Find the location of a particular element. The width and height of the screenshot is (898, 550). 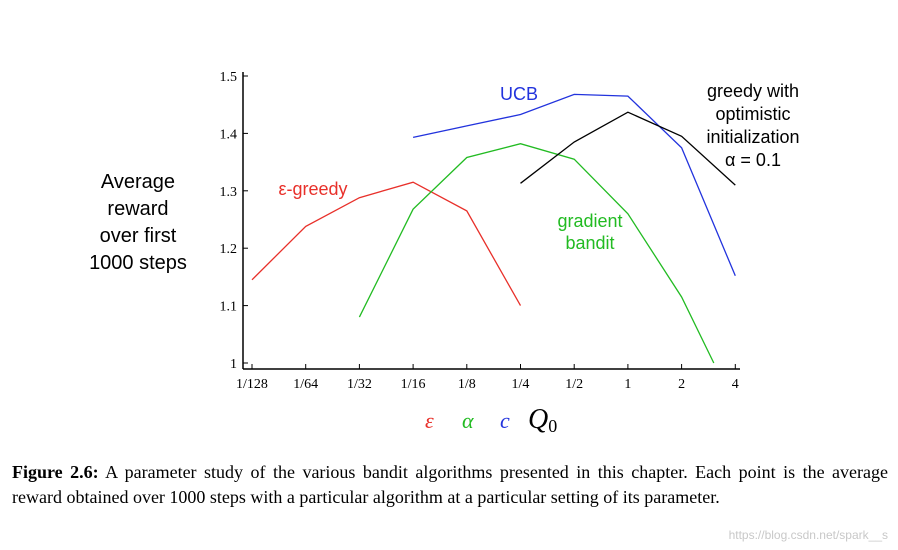

x-param-symbol: α is located at coordinates (468, 420).